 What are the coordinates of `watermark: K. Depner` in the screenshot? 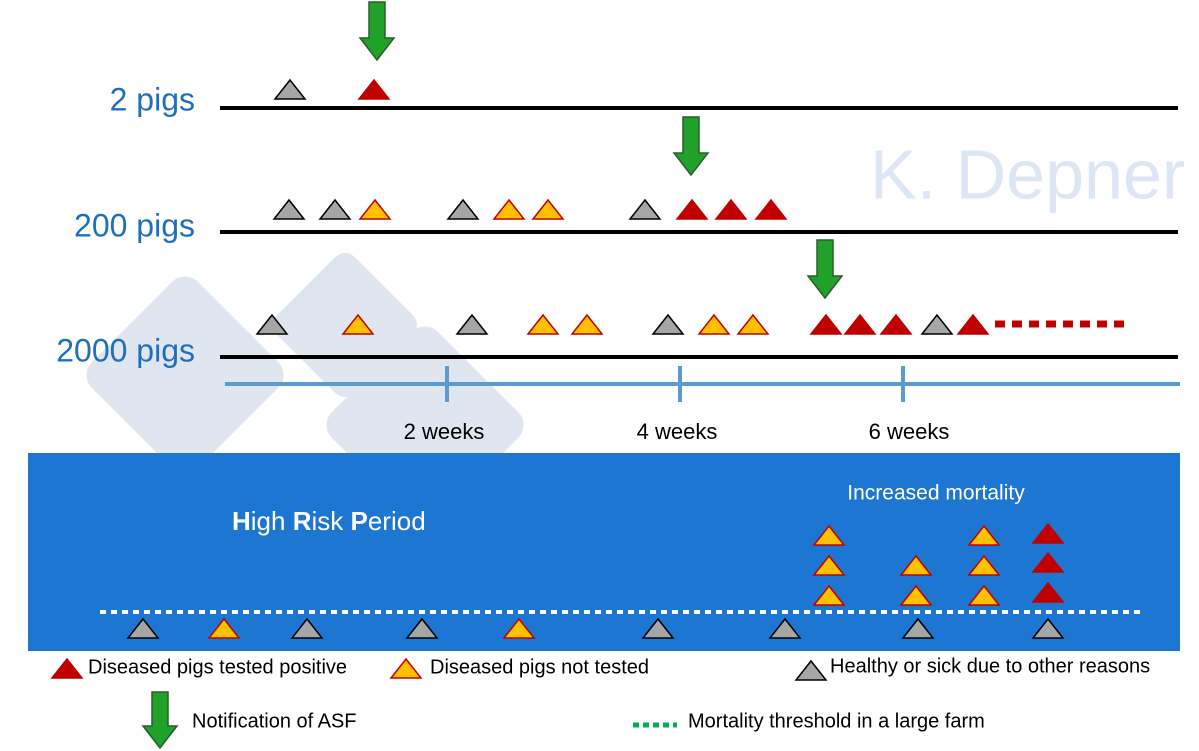 It's located at (1027, 174).